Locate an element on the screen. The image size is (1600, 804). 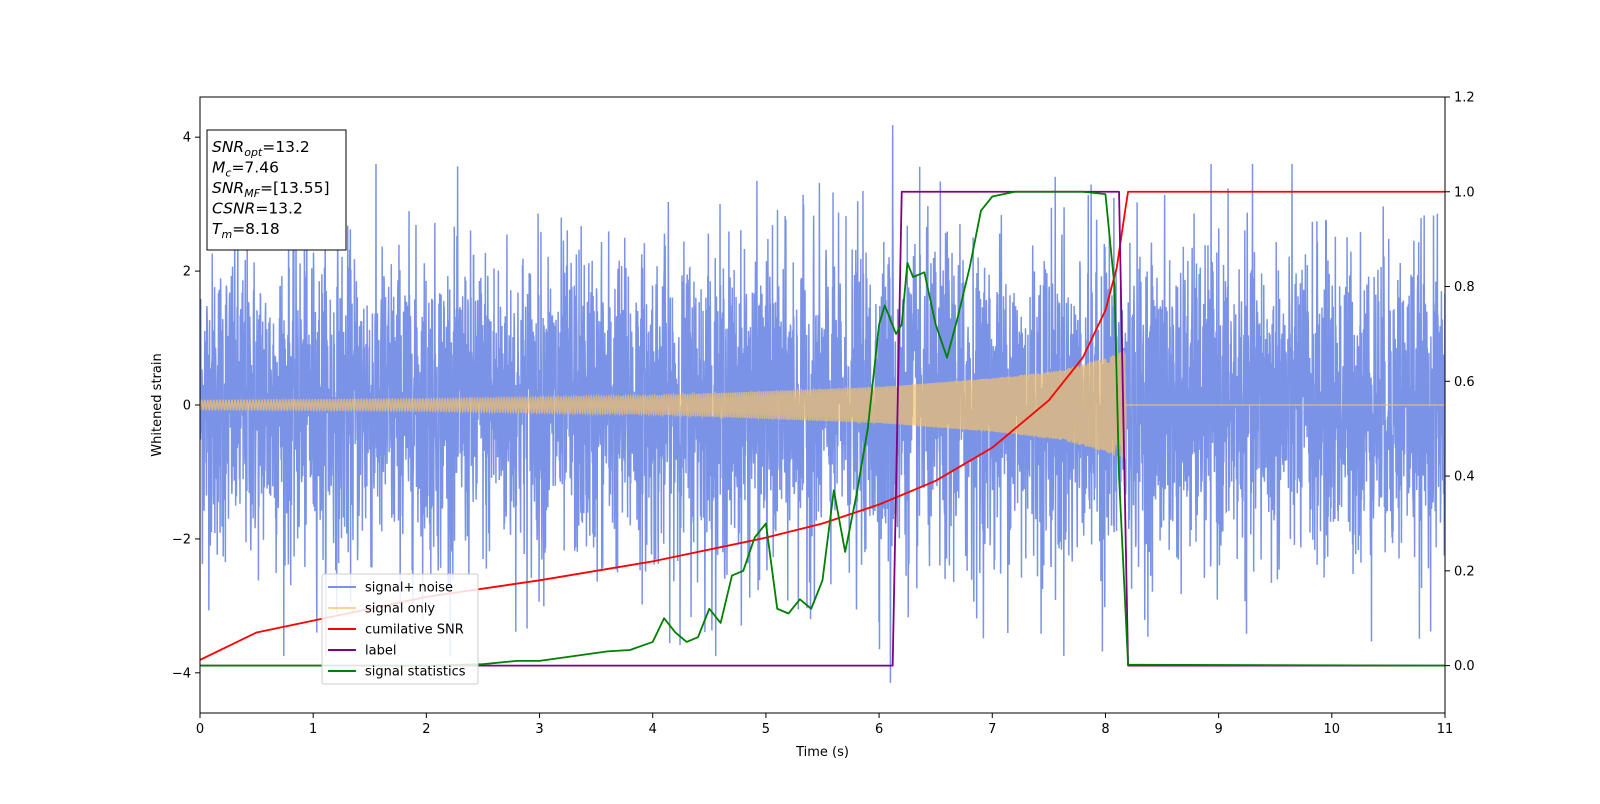
annotation-value: =7.46 is located at coordinates (255, 168).